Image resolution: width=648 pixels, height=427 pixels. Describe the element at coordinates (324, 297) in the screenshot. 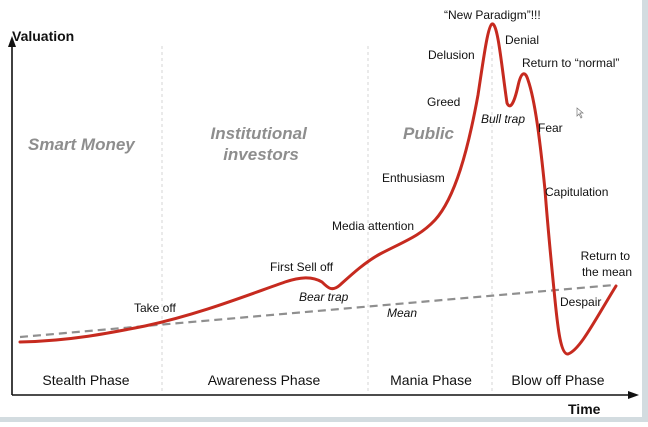

I see `label-bear-trap: Bear trap` at that location.